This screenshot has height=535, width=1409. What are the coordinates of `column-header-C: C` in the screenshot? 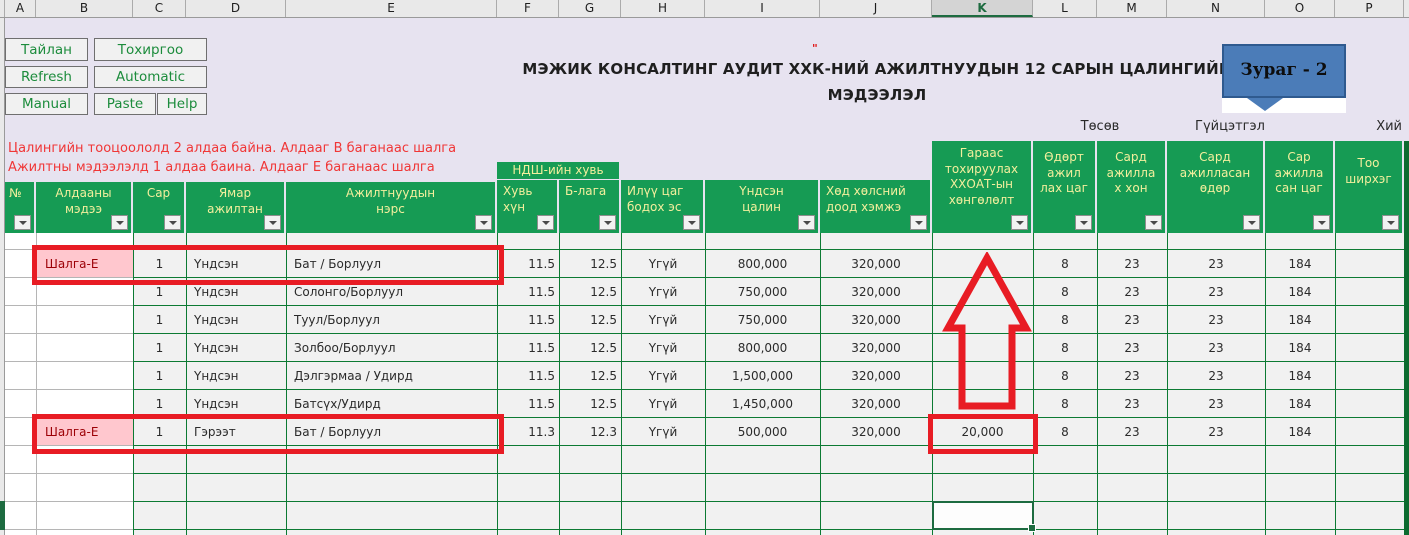 It's located at (159, 8).